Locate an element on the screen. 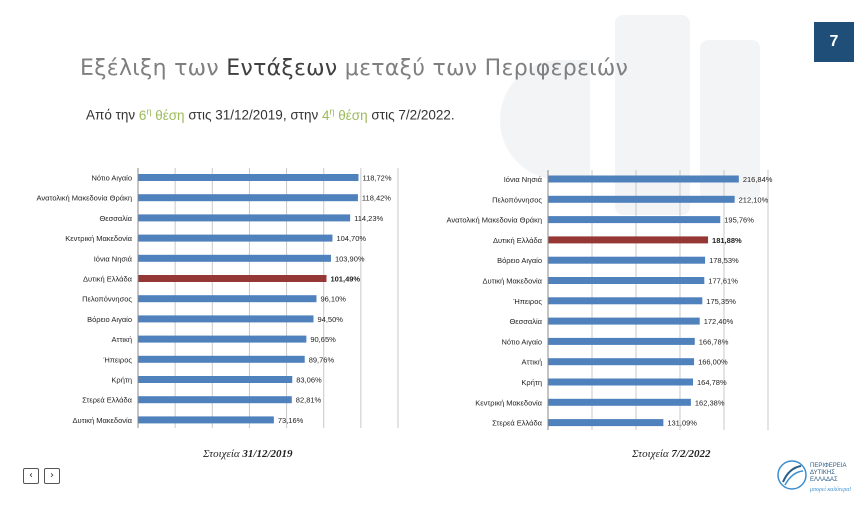 The width and height of the screenshot is (865, 509). data-label: 73,16% is located at coordinates (291, 420).